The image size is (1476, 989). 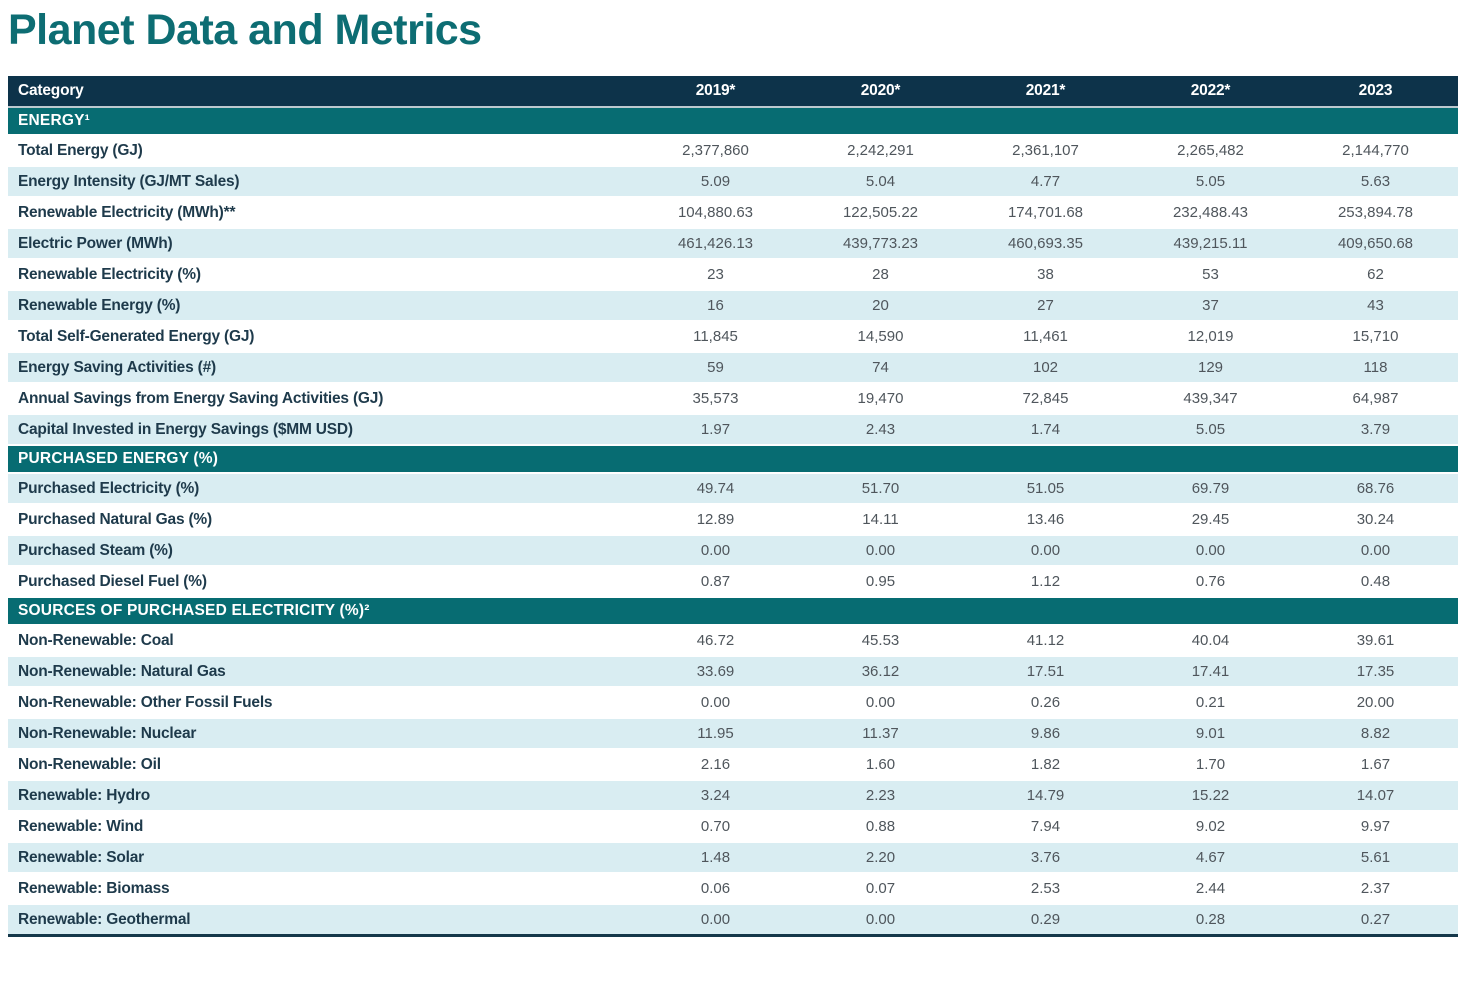 I want to click on value-cell: 49.74, so click(x=715, y=489).